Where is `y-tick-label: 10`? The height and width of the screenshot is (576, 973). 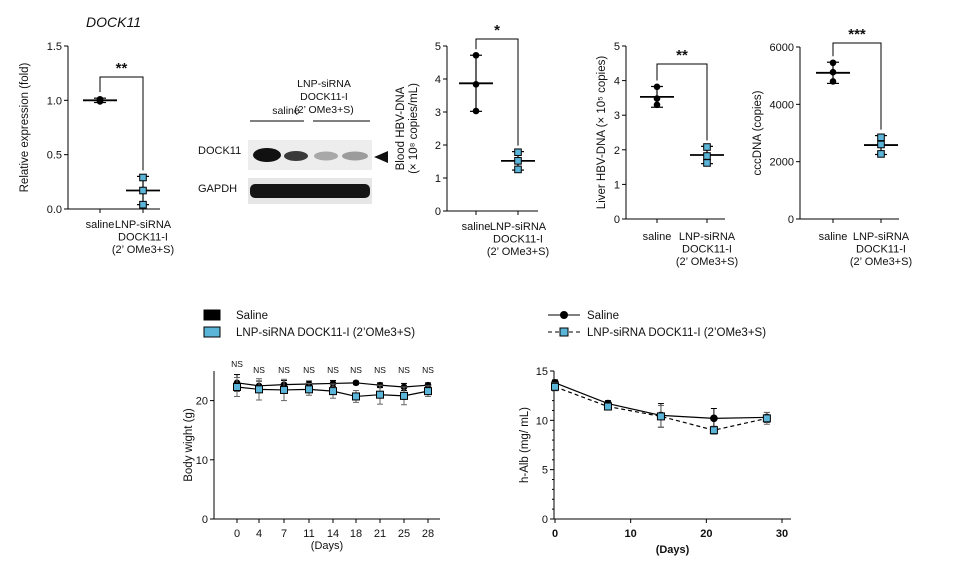 y-tick-label: 10 is located at coordinates (202, 461).